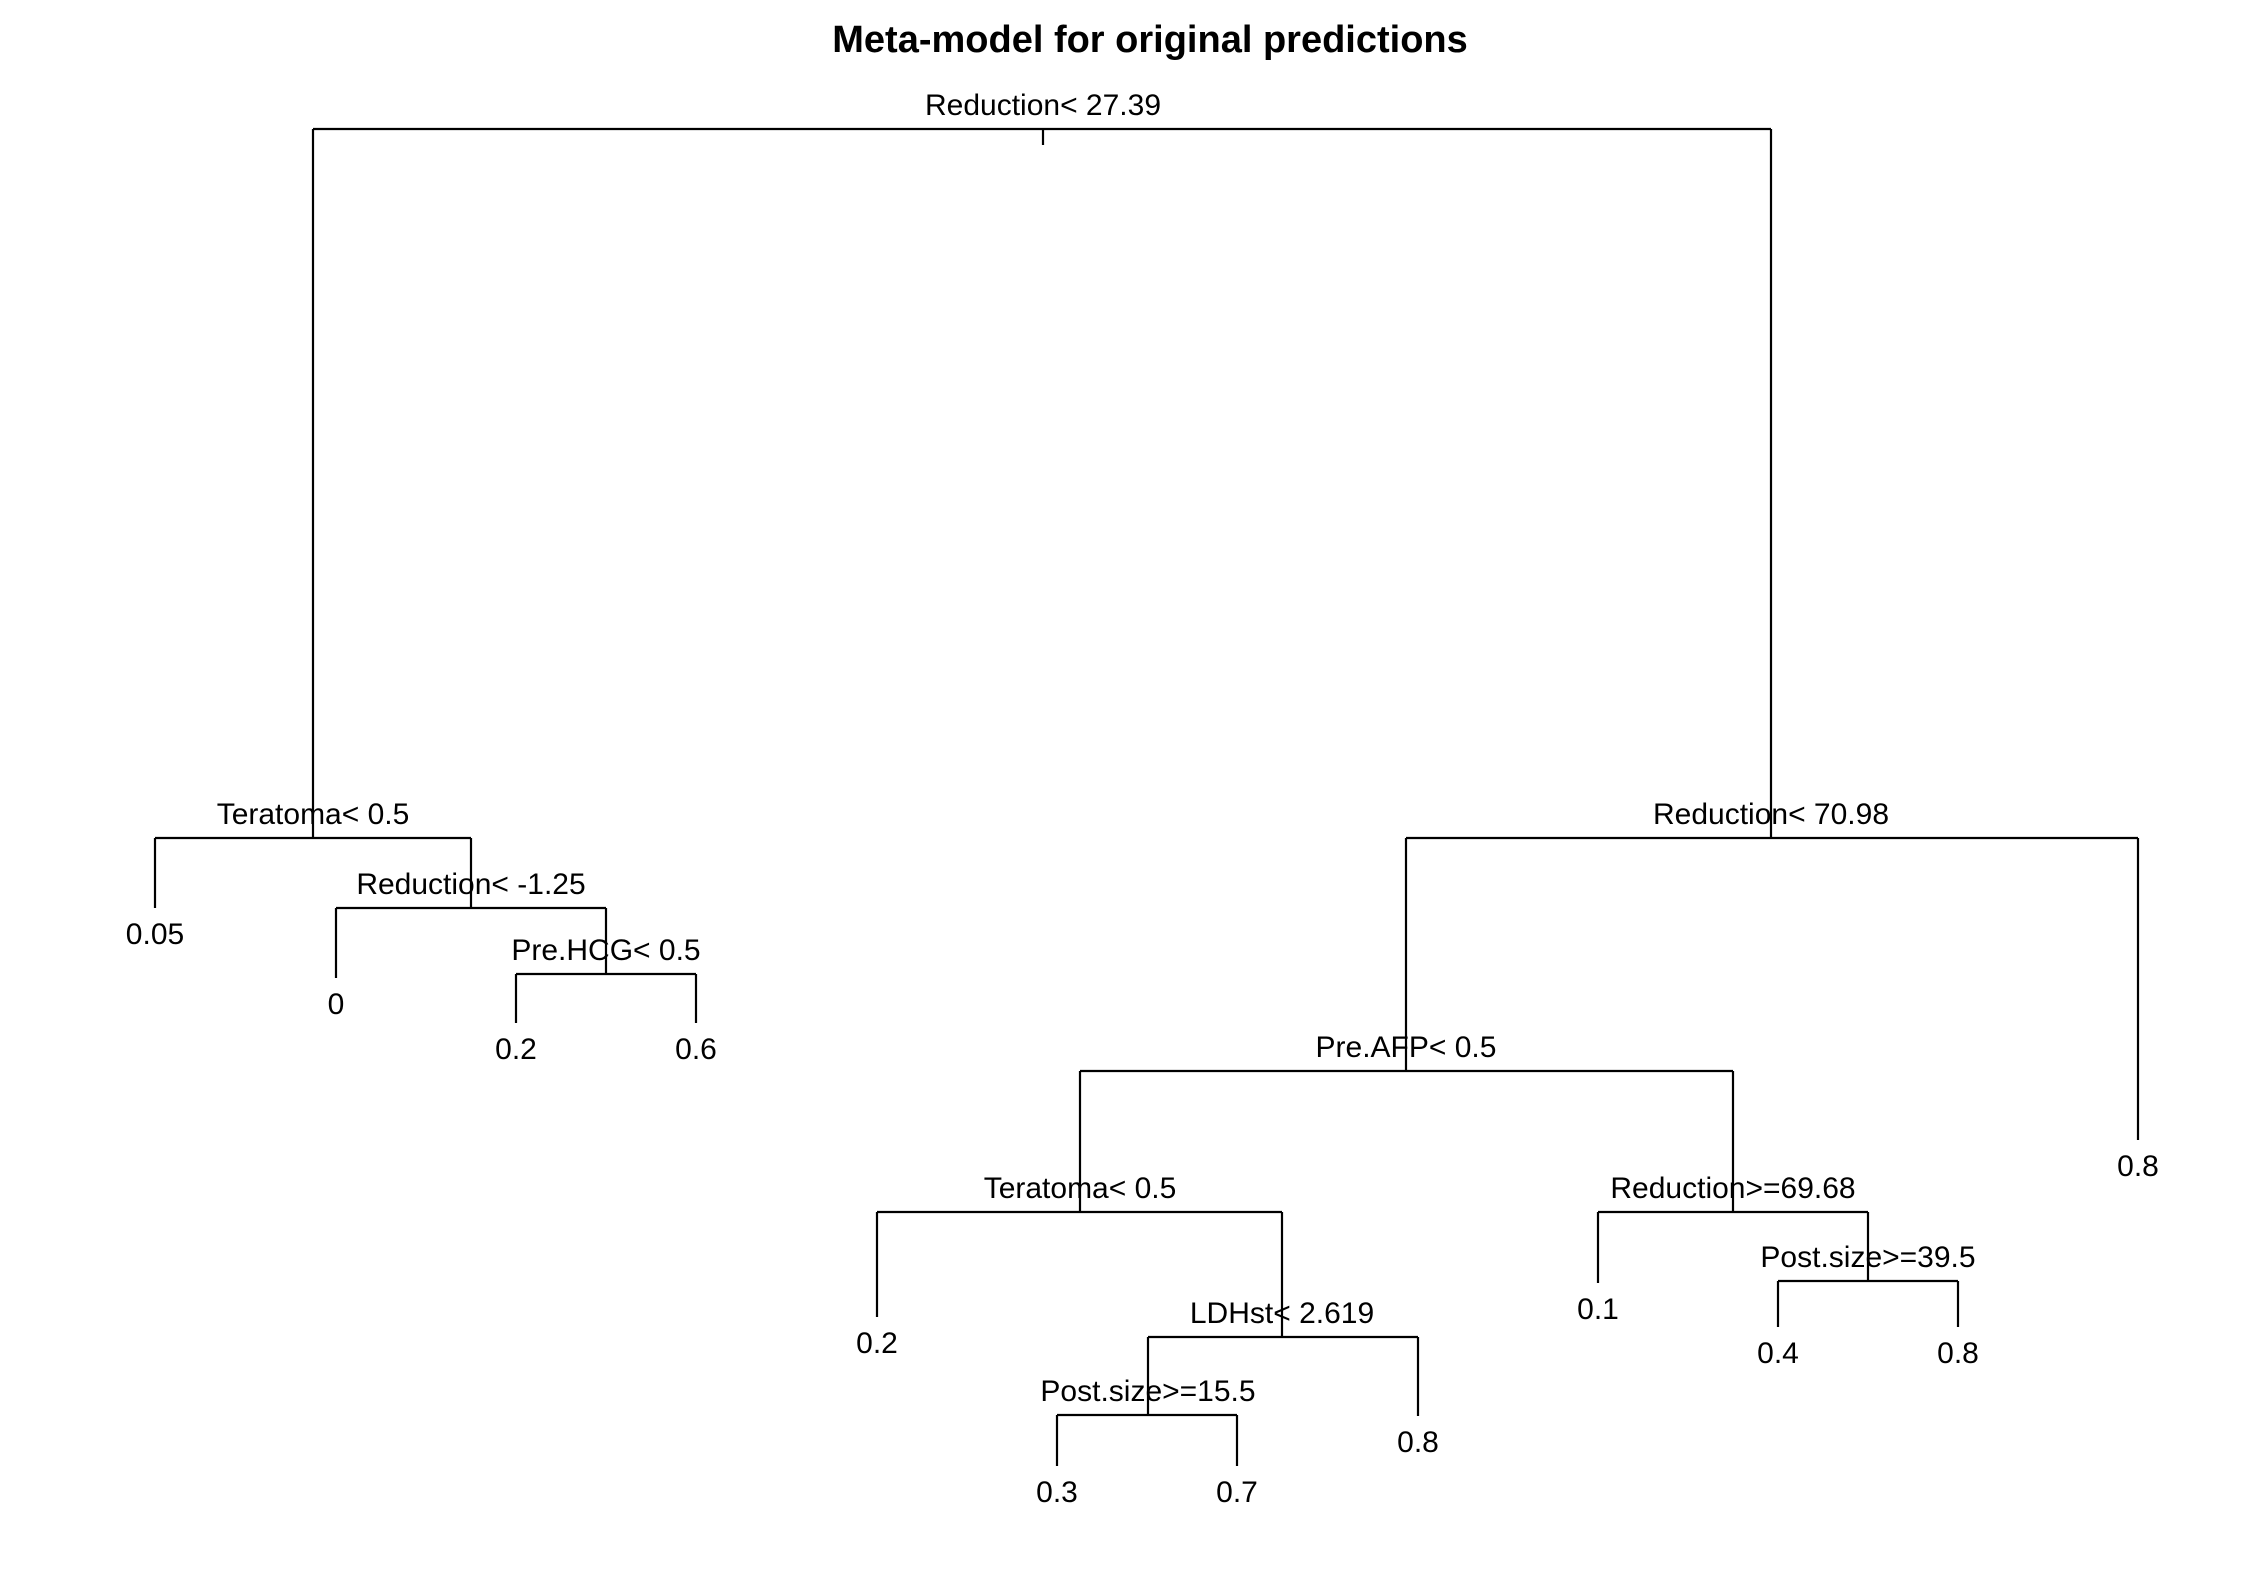  Describe the element at coordinates (696, 1049) in the screenshot. I see `leaf-value: 0.6` at that location.